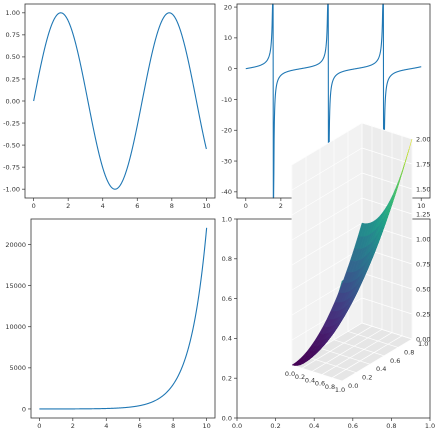 The width and height of the screenshot is (435, 431). What do you see at coordinates (13, 57) in the screenshot?
I see `y-tick-label: 0.50` at bounding box center [13, 57].